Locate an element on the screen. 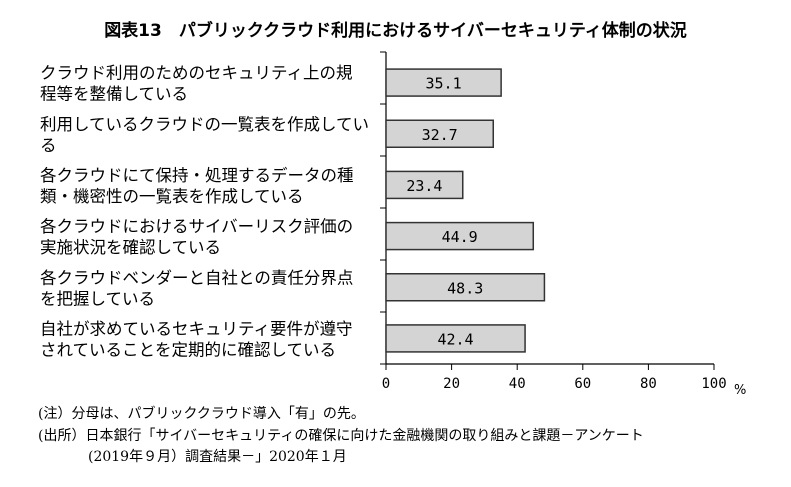  category-label: クラウド利用のためのセキュリティ上の規 is located at coordinates (196, 73).